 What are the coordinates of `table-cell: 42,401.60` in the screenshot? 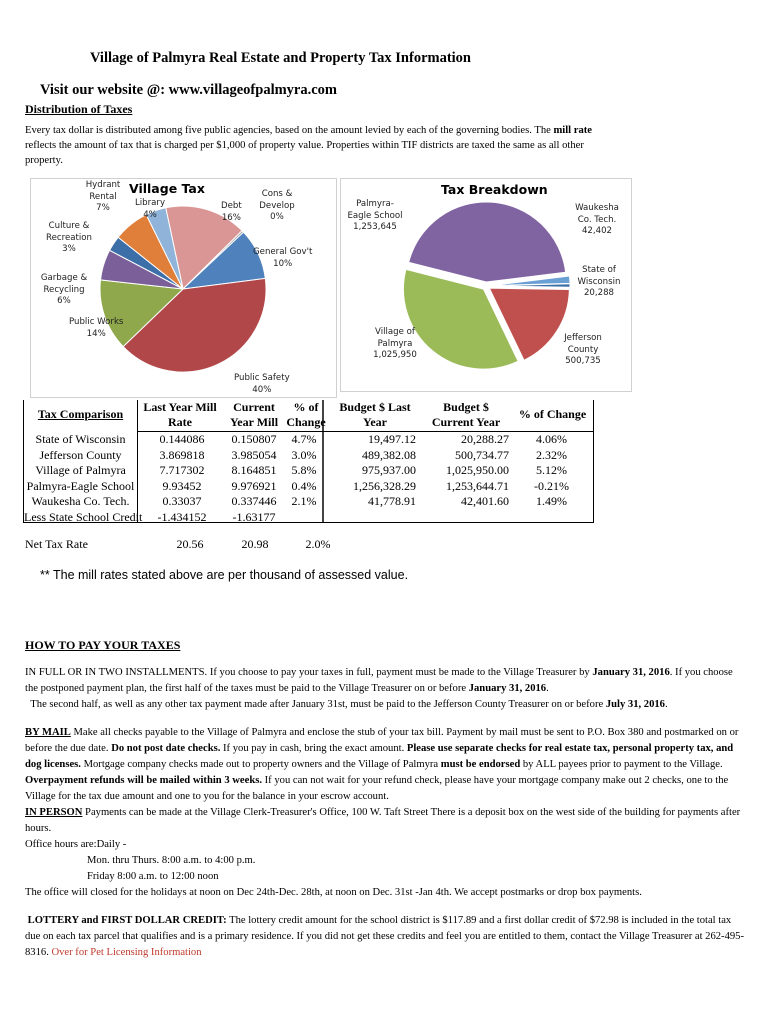 It's located at (485, 501).